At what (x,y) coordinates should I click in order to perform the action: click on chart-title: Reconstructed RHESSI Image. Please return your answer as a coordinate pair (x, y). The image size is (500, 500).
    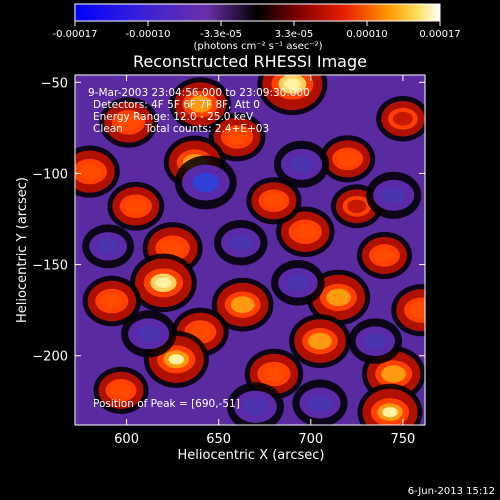
    Looking at the image, I should click on (250, 61).